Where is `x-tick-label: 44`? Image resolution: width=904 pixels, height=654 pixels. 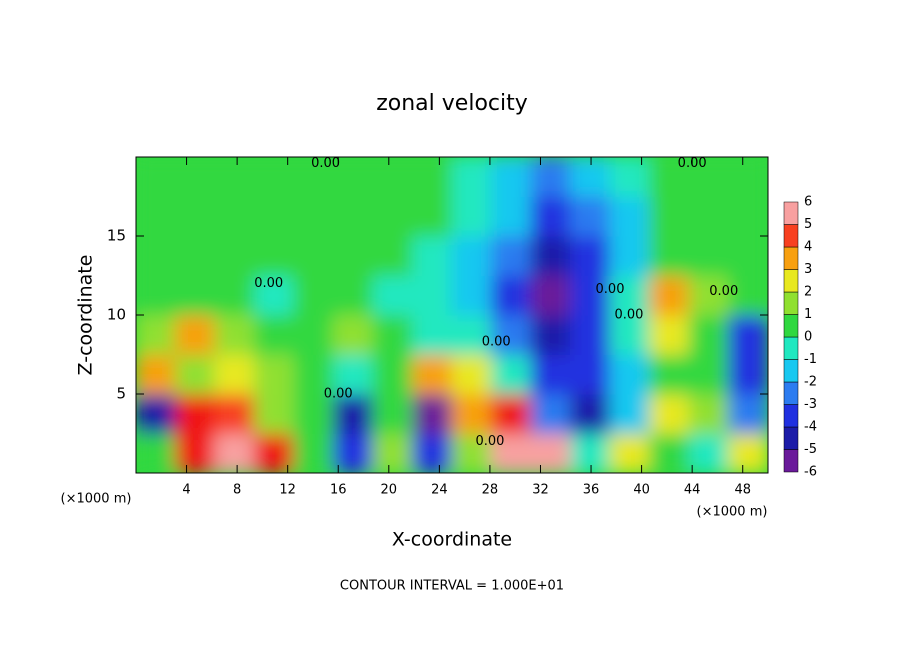
x-tick-label: 44 is located at coordinates (692, 490).